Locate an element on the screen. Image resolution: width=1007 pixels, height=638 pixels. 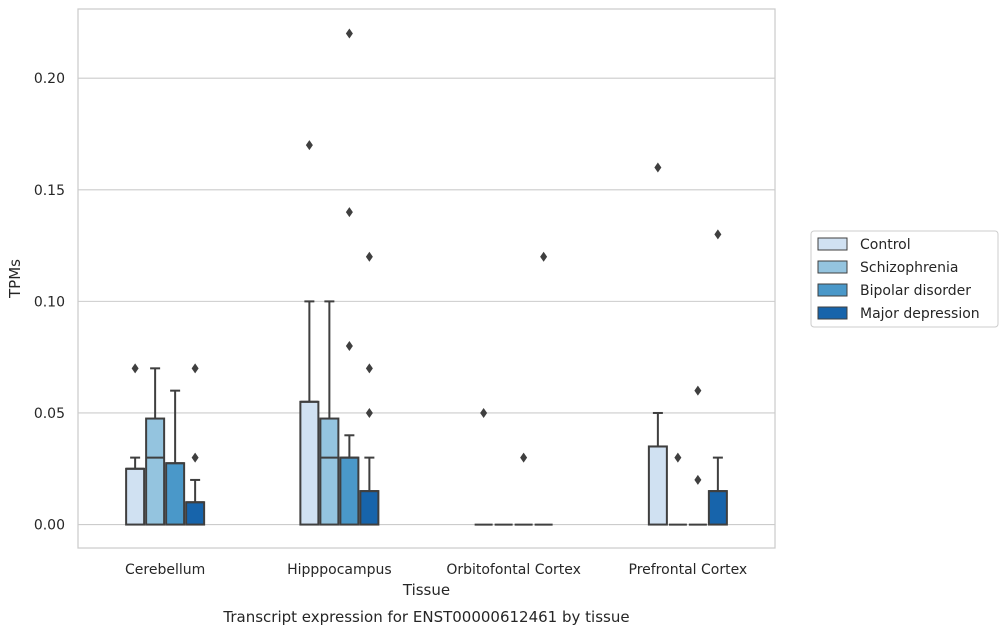
x-tick-label: Cerebellum is located at coordinates (165, 570).